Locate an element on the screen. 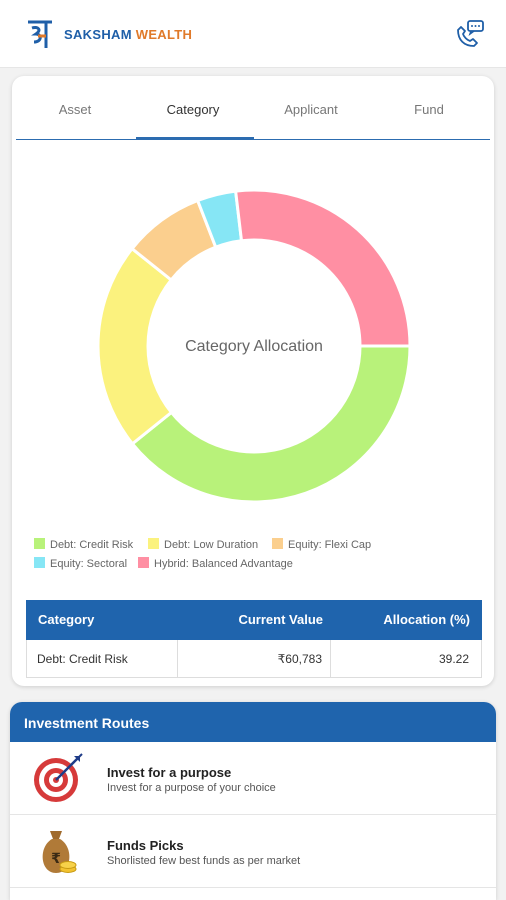  brand-part1: SAKSHAM is located at coordinates (98, 34).